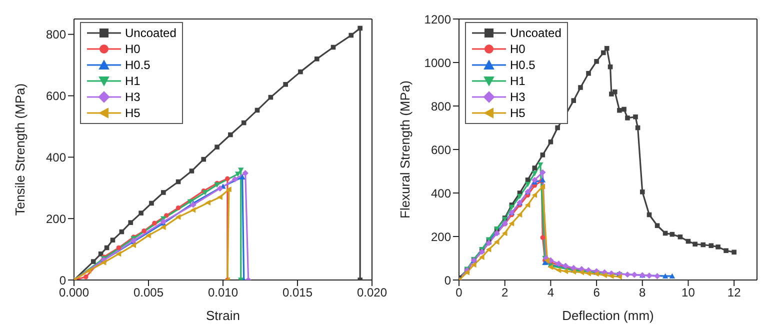  I want to click on x-tick-label: 8, so click(642, 293).